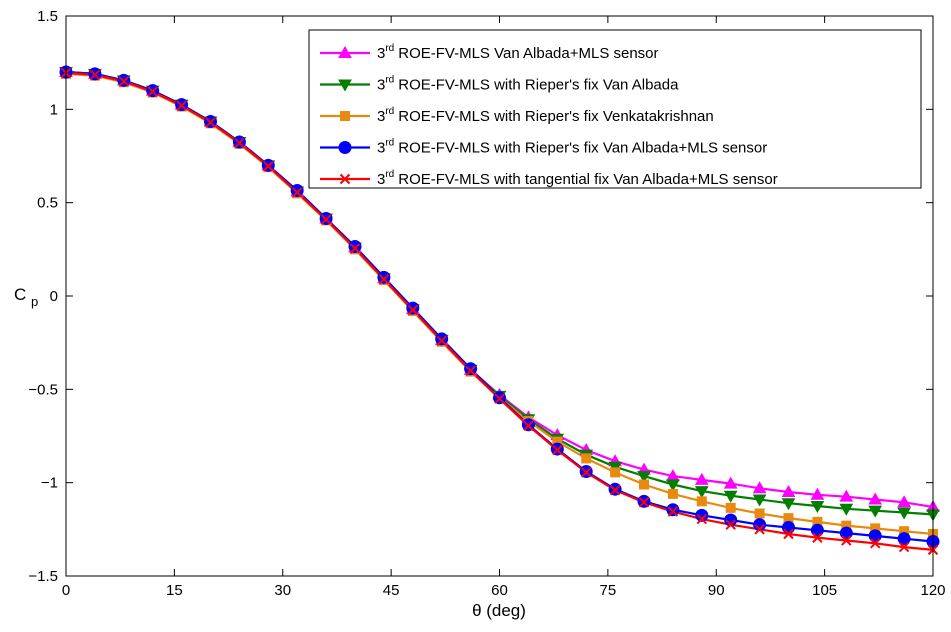 The height and width of the screenshot is (632, 951). Describe the element at coordinates (518, 52) in the screenshot. I see `legend-label: 3rd ROE-FV-MLS Van Albada+MLS sensor` at that location.